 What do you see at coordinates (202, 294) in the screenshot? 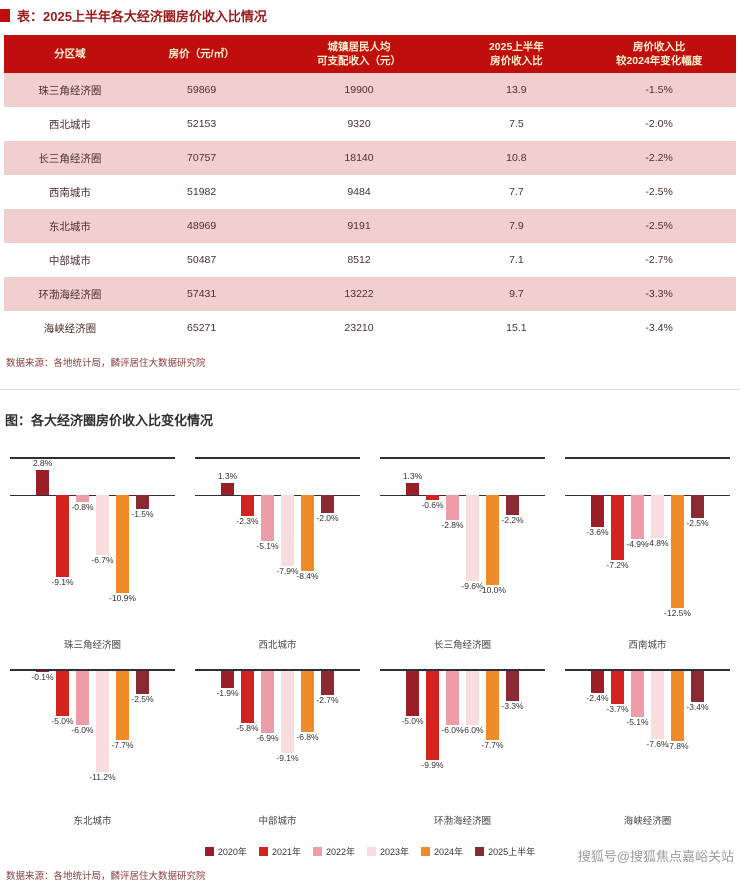
I see `table-cell: 57431` at bounding box center [202, 294].